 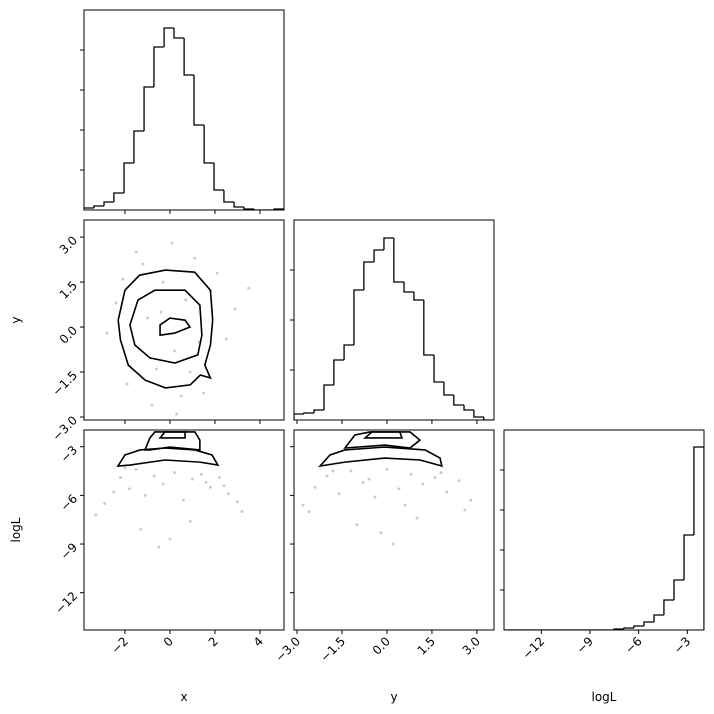 What do you see at coordinates (258, 641) in the screenshot?
I see `x-tick-label: 4` at bounding box center [258, 641].